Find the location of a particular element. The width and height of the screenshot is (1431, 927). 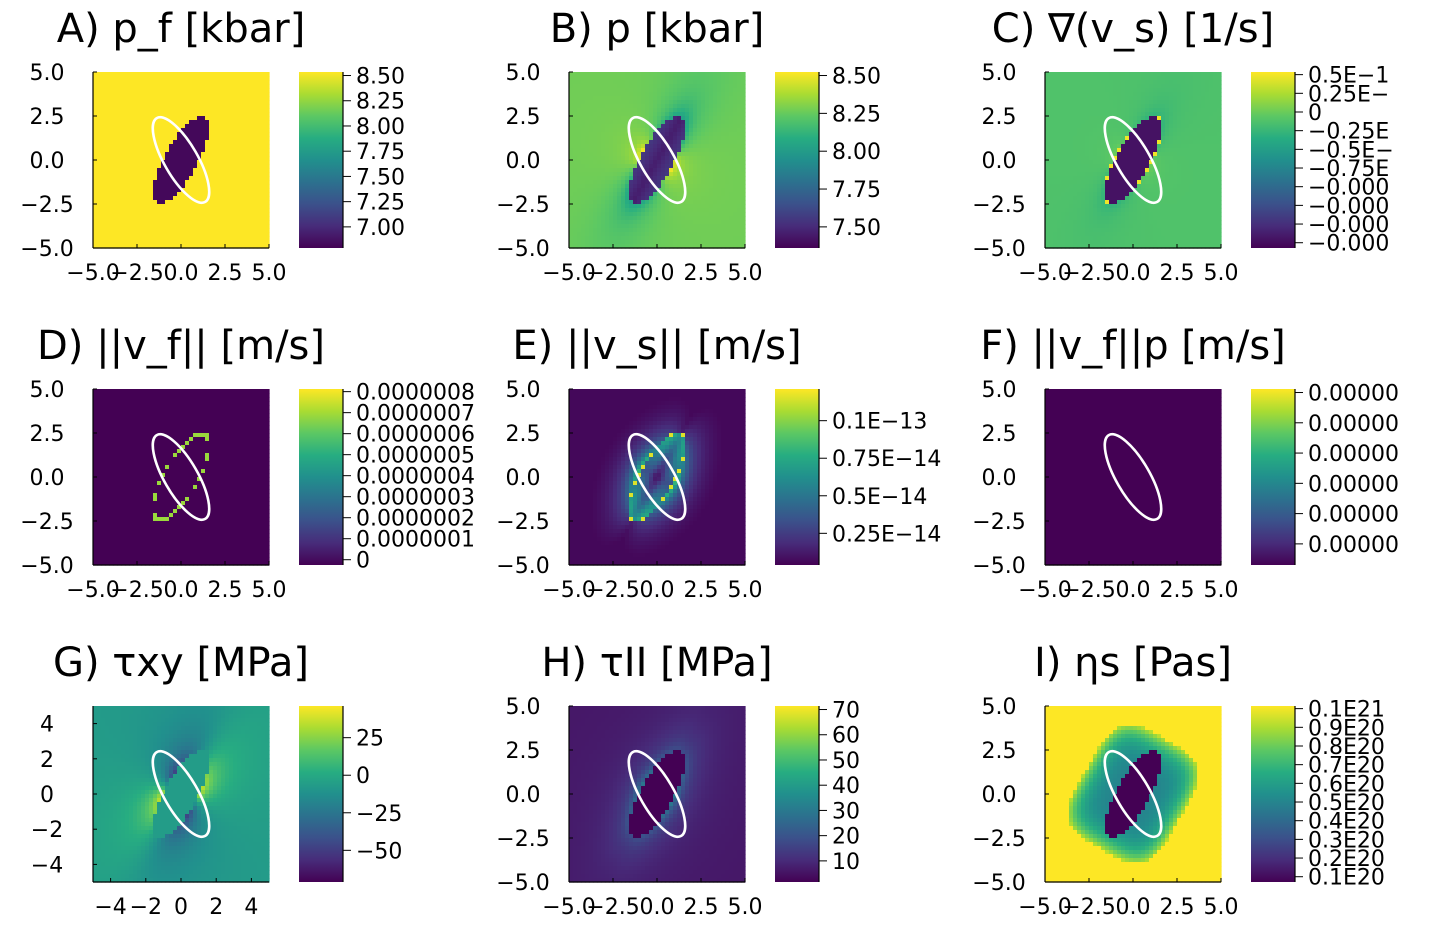

colorbar-tick-label: 7.25 is located at coordinates (380, 203).